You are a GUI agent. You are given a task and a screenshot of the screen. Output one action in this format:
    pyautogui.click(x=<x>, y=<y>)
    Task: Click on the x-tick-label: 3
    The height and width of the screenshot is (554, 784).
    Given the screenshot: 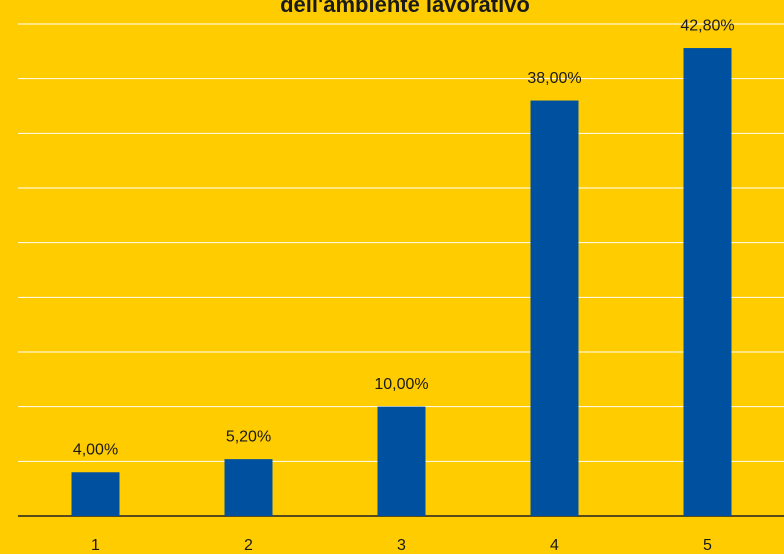 What is the action you would take?
    pyautogui.click(x=401, y=545)
    